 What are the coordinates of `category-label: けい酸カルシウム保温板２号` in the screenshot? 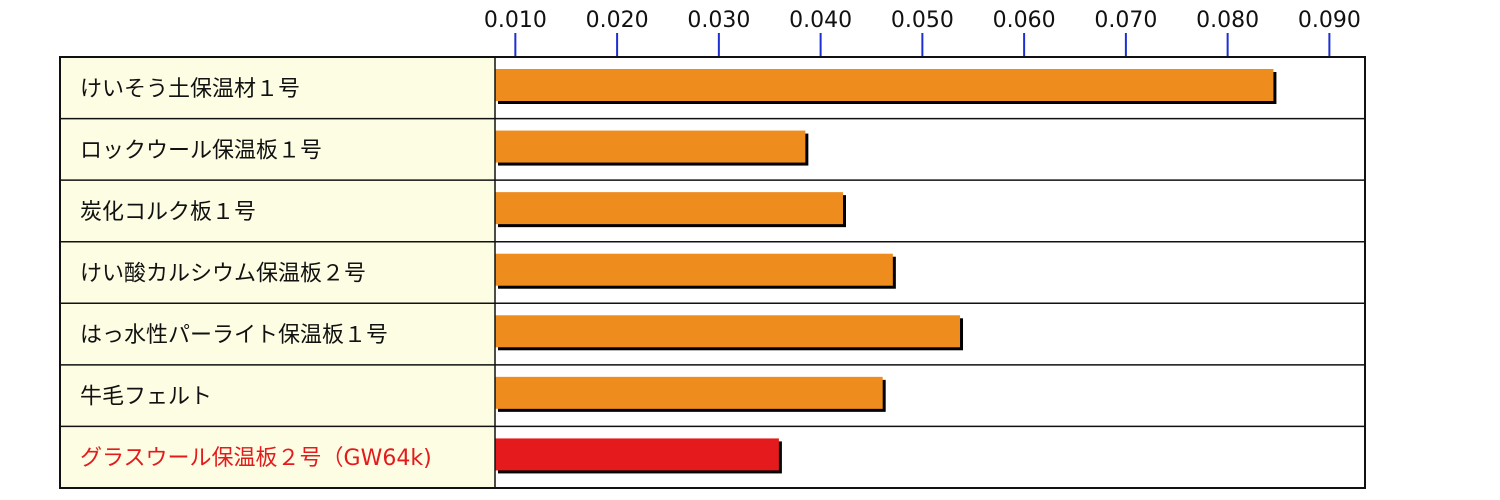 It's located at (223, 274).